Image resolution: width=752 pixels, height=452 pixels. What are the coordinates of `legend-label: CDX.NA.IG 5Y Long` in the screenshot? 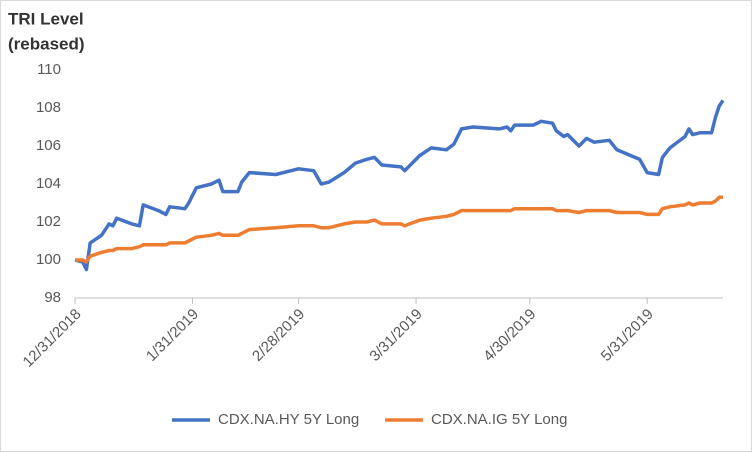 It's located at (499, 419).